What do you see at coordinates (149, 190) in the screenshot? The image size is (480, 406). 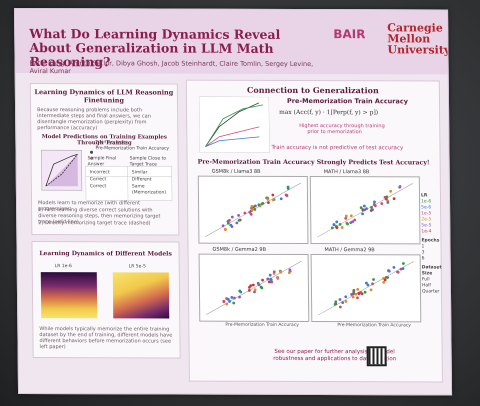 I see `table-val-3: Same (Memorization)` at bounding box center [149, 190].